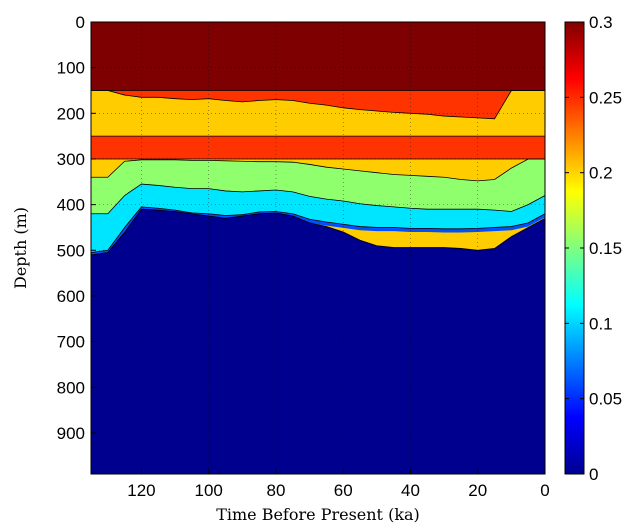  Describe the element at coordinates (544, 490) in the screenshot. I see `x-tick-label: 0` at that location.